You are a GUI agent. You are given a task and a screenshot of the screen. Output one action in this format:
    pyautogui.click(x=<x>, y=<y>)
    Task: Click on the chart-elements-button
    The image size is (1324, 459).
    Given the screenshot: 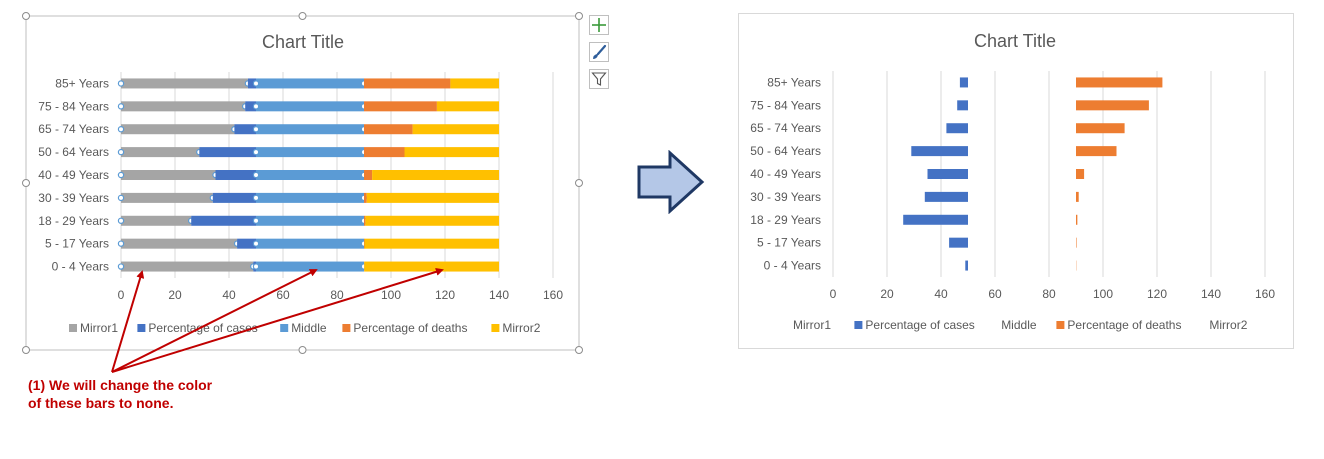 What is the action you would take?
    pyautogui.click(x=599, y=25)
    